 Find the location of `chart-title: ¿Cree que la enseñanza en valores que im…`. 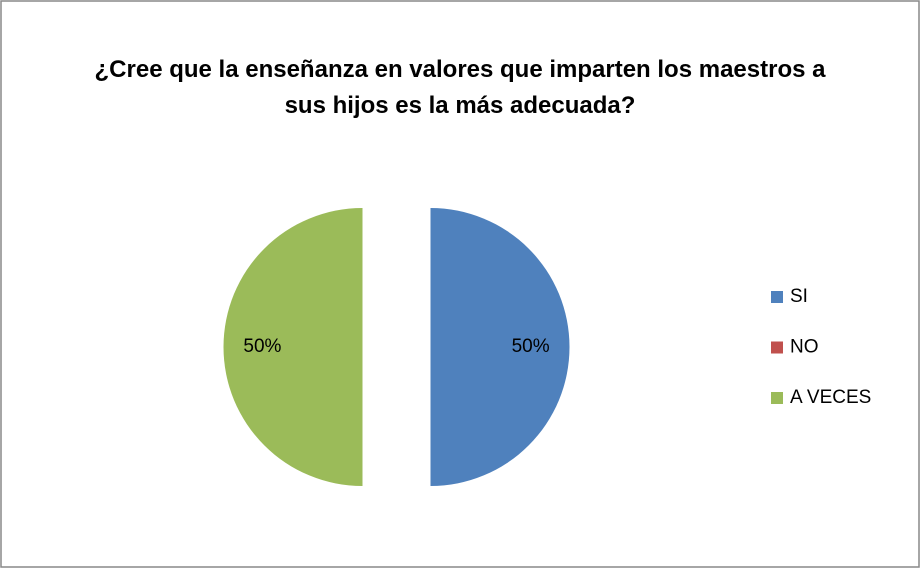

chart-title: ¿Cree que la enseñanza en valores que im… is located at coordinates (460, 87).